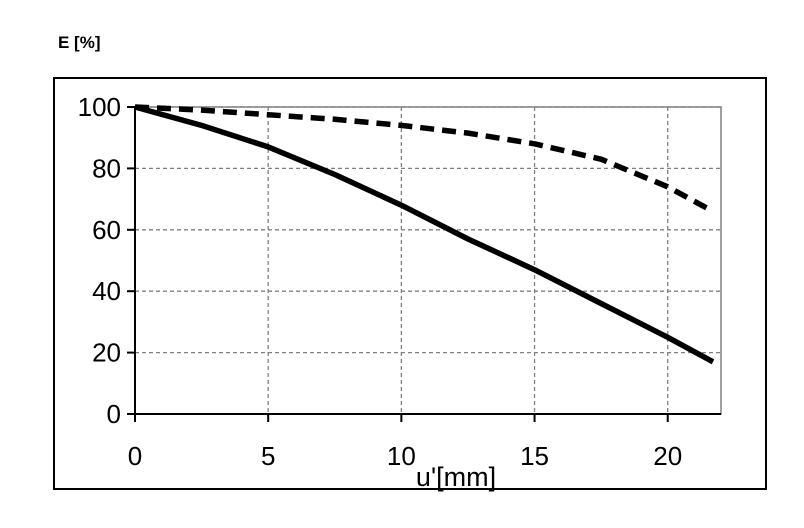  I want to click on y-tick-label: 0, so click(114, 414).